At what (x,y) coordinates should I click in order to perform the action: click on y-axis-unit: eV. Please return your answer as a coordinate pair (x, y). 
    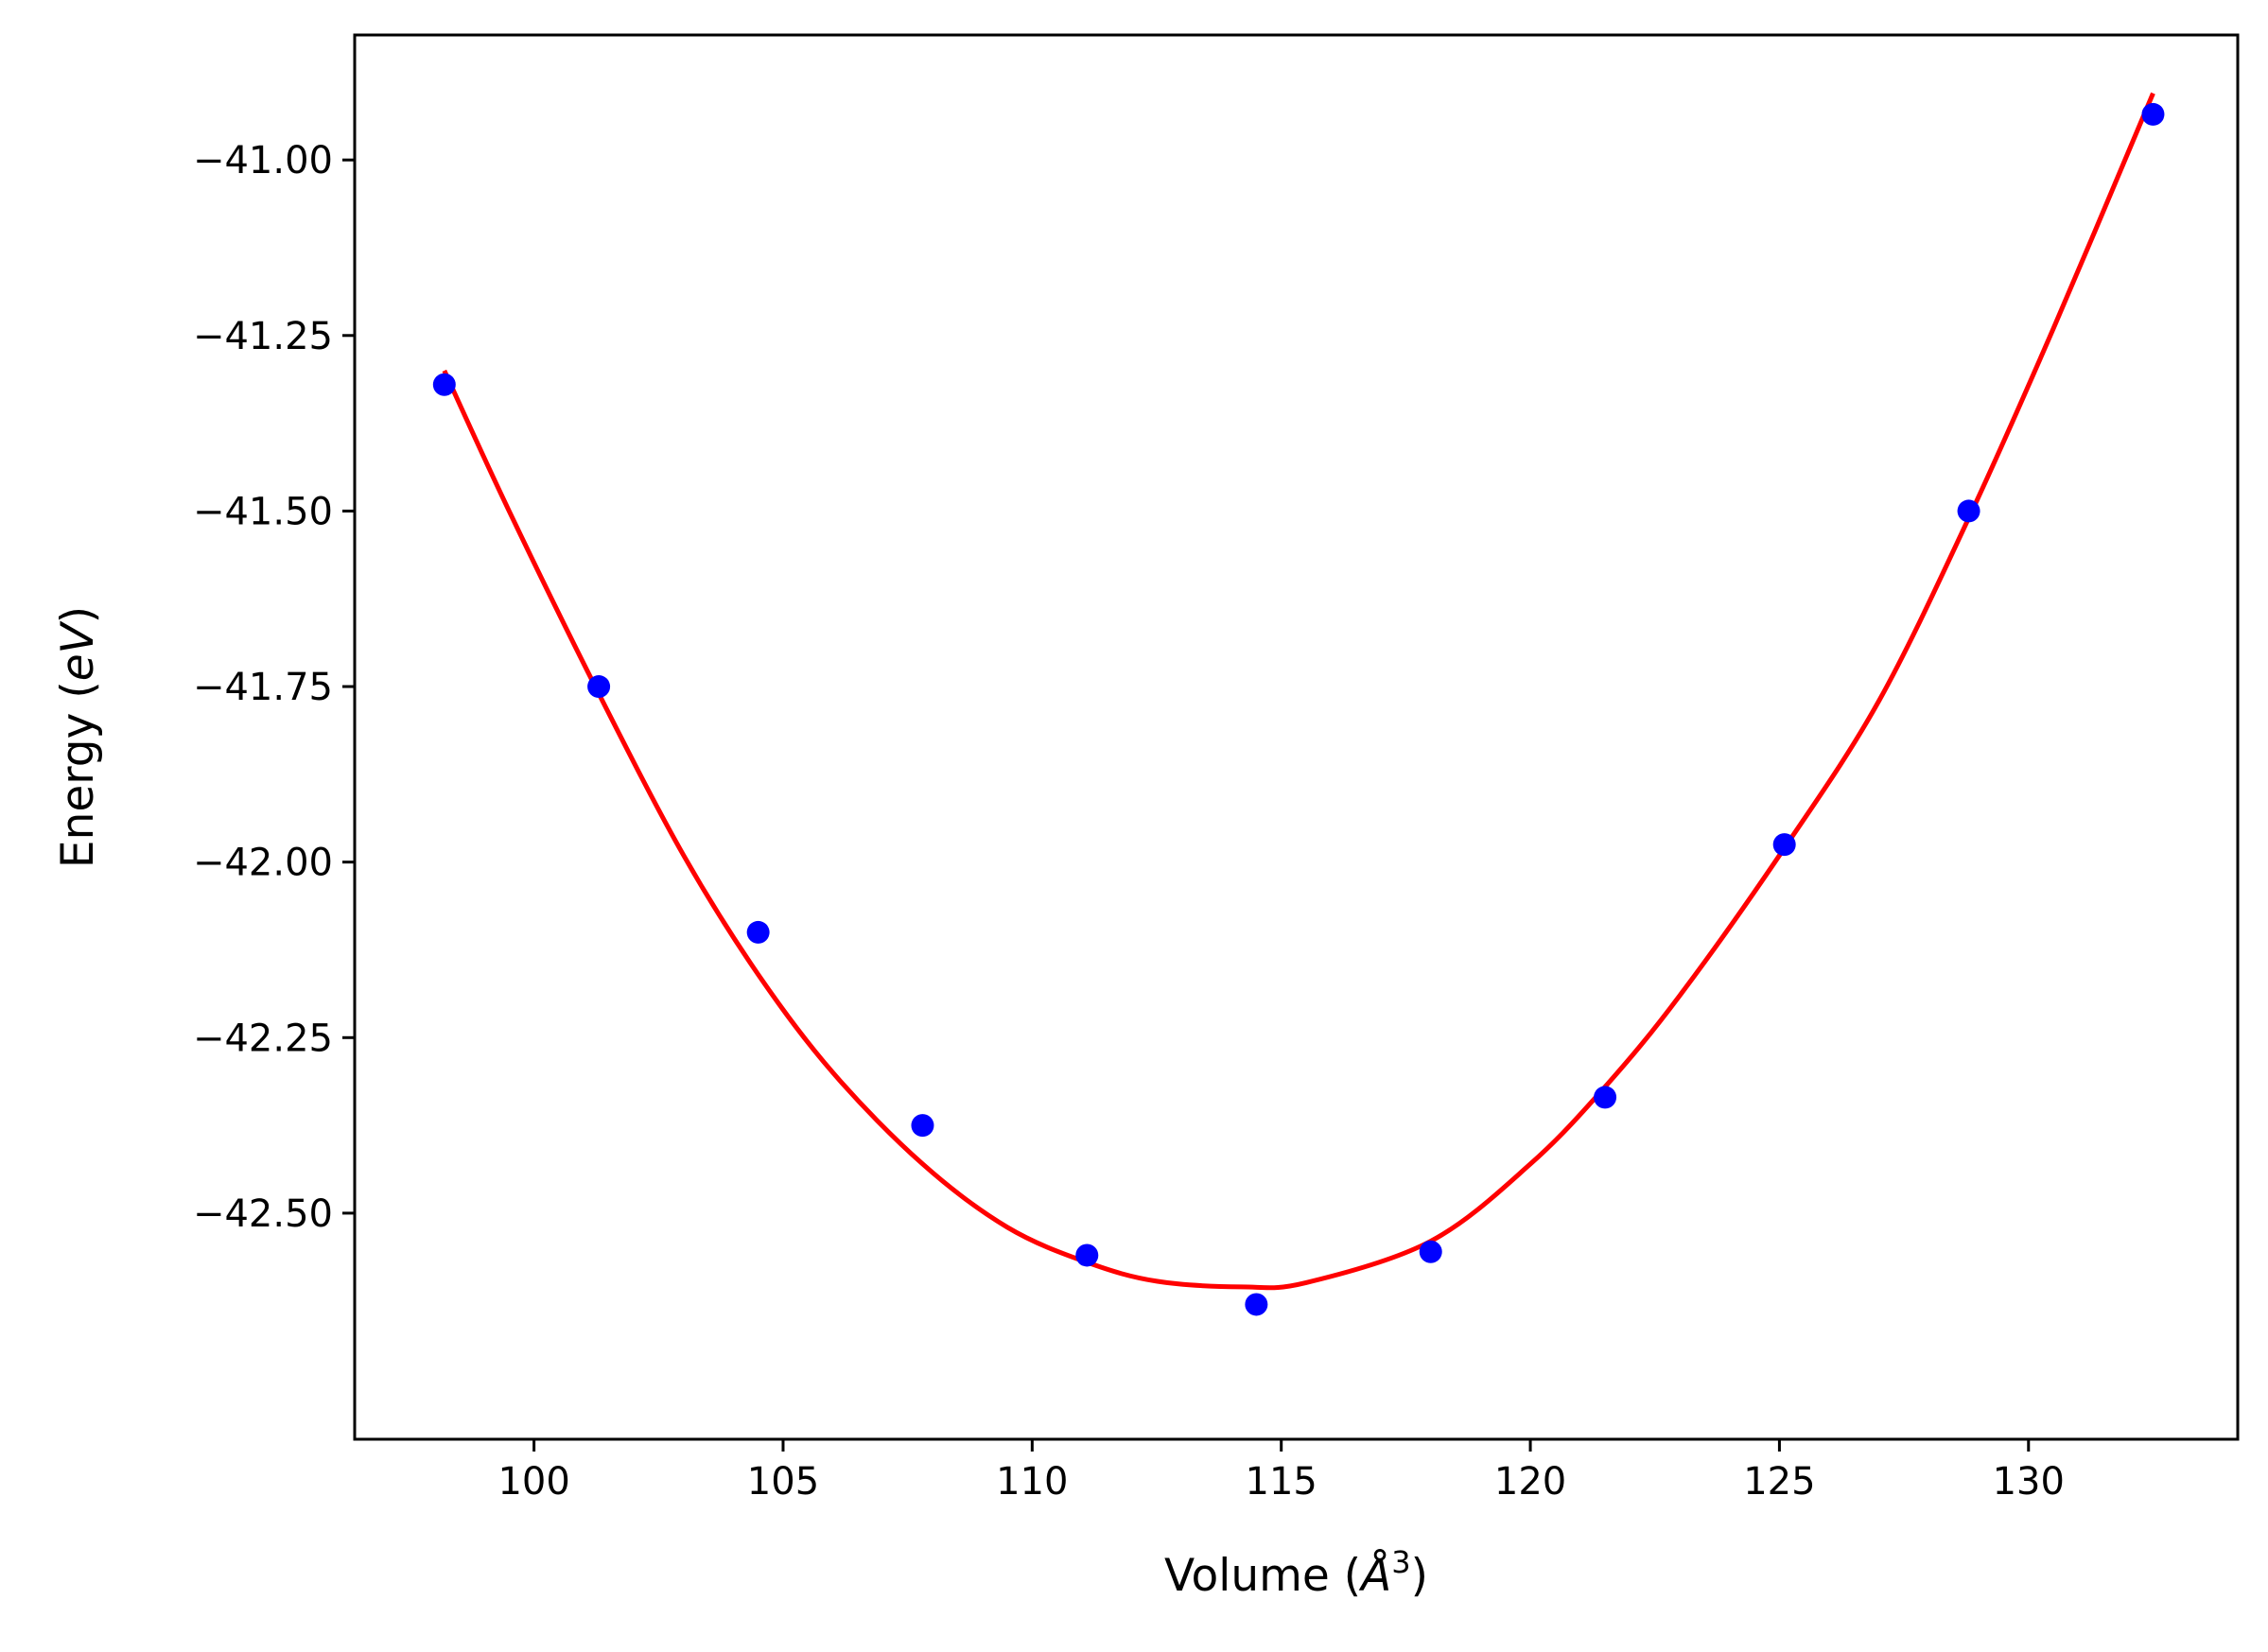
    Looking at the image, I should click on (78, 651).